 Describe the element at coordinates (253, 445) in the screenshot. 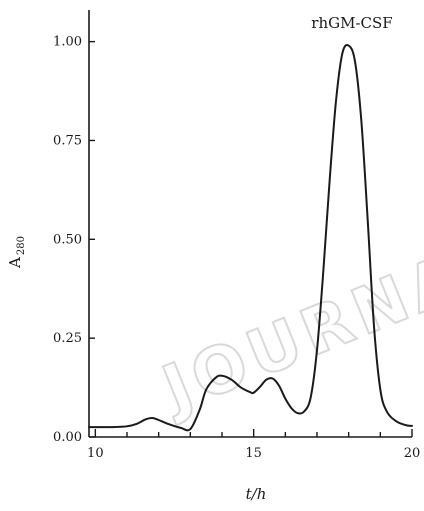

I see `x-ticks: 10 15 20` at that location.